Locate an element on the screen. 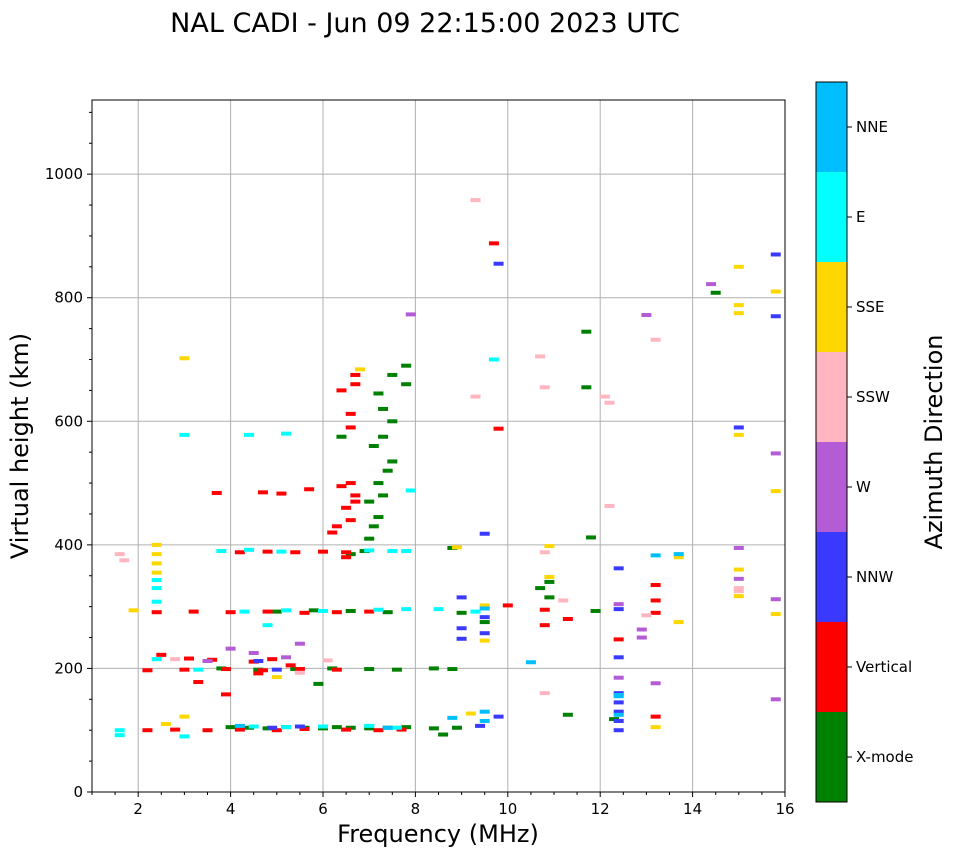  colorbar-label: Azimuth Direction is located at coordinates (934, 442).